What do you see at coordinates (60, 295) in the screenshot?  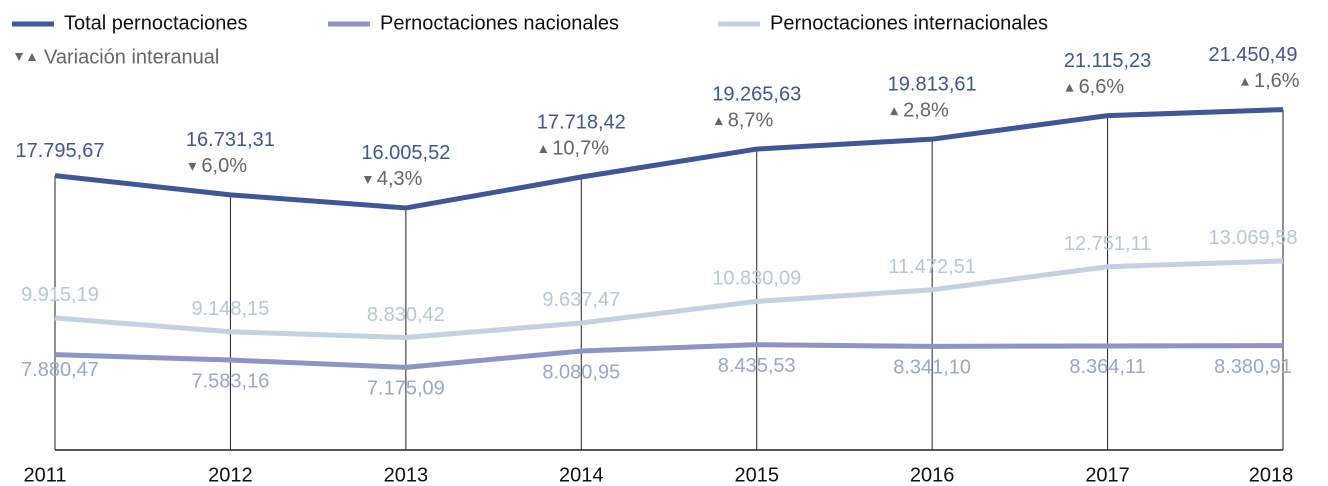 I see `data-label: 9.915,19` at bounding box center [60, 295].